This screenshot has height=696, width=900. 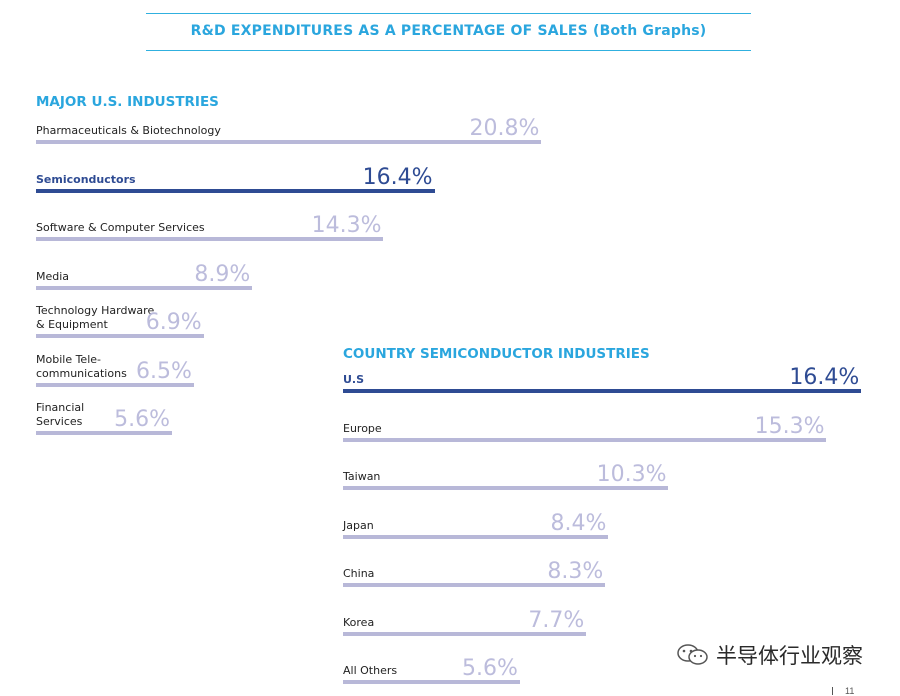 What do you see at coordinates (128, 130) in the screenshot?
I see `category-label-0-0: Pharmaceuticals & Biotechnology` at bounding box center [128, 130].